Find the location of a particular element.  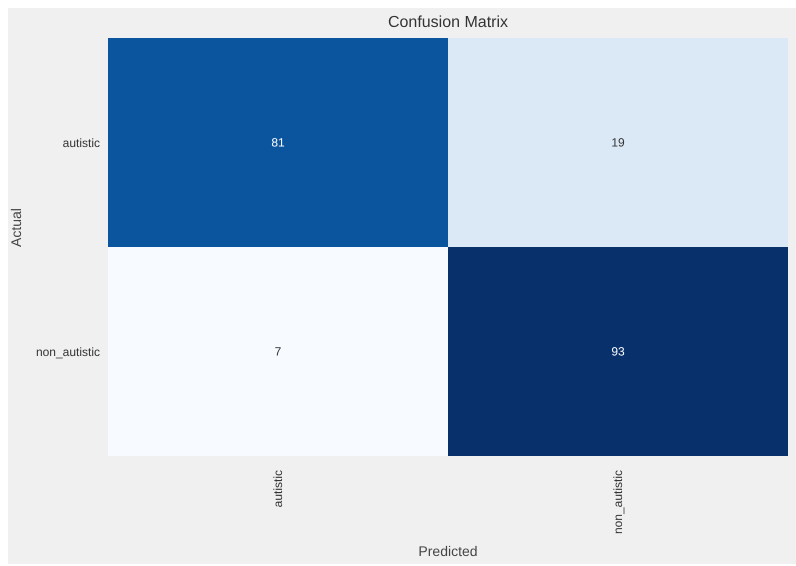

chart-title: Confusion Matrix is located at coordinates (448, 23).